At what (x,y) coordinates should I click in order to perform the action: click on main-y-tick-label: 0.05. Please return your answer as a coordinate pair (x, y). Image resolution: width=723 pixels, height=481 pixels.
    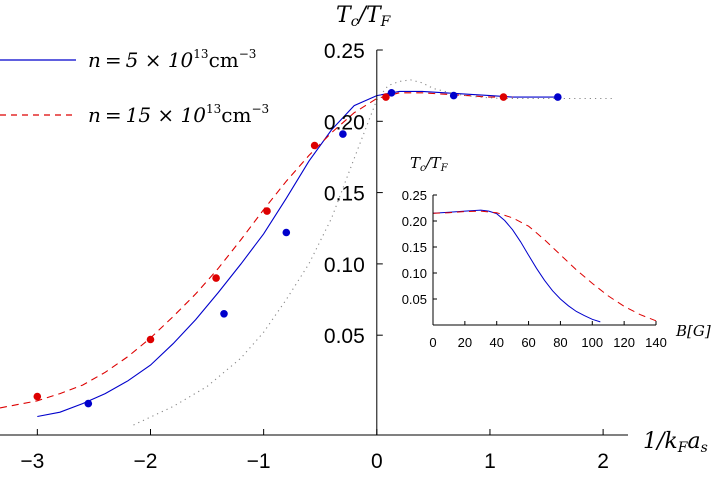
    Looking at the image, I should click on (344, 336).